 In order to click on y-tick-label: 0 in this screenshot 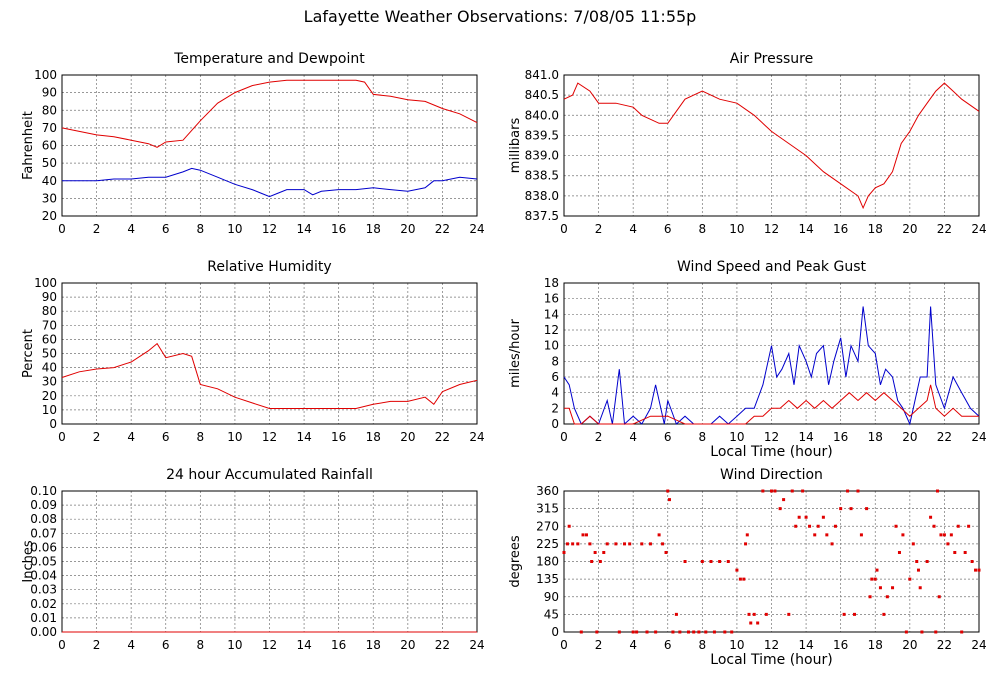, I will do `click(555, 632)`.